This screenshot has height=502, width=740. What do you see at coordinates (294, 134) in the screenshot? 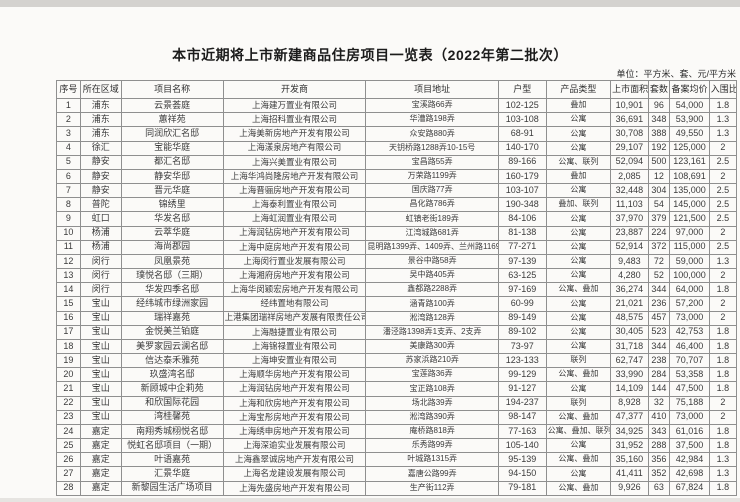
I see `table-cell: 上海美新房地产开发有限公司` at bounding box center [294, 134].